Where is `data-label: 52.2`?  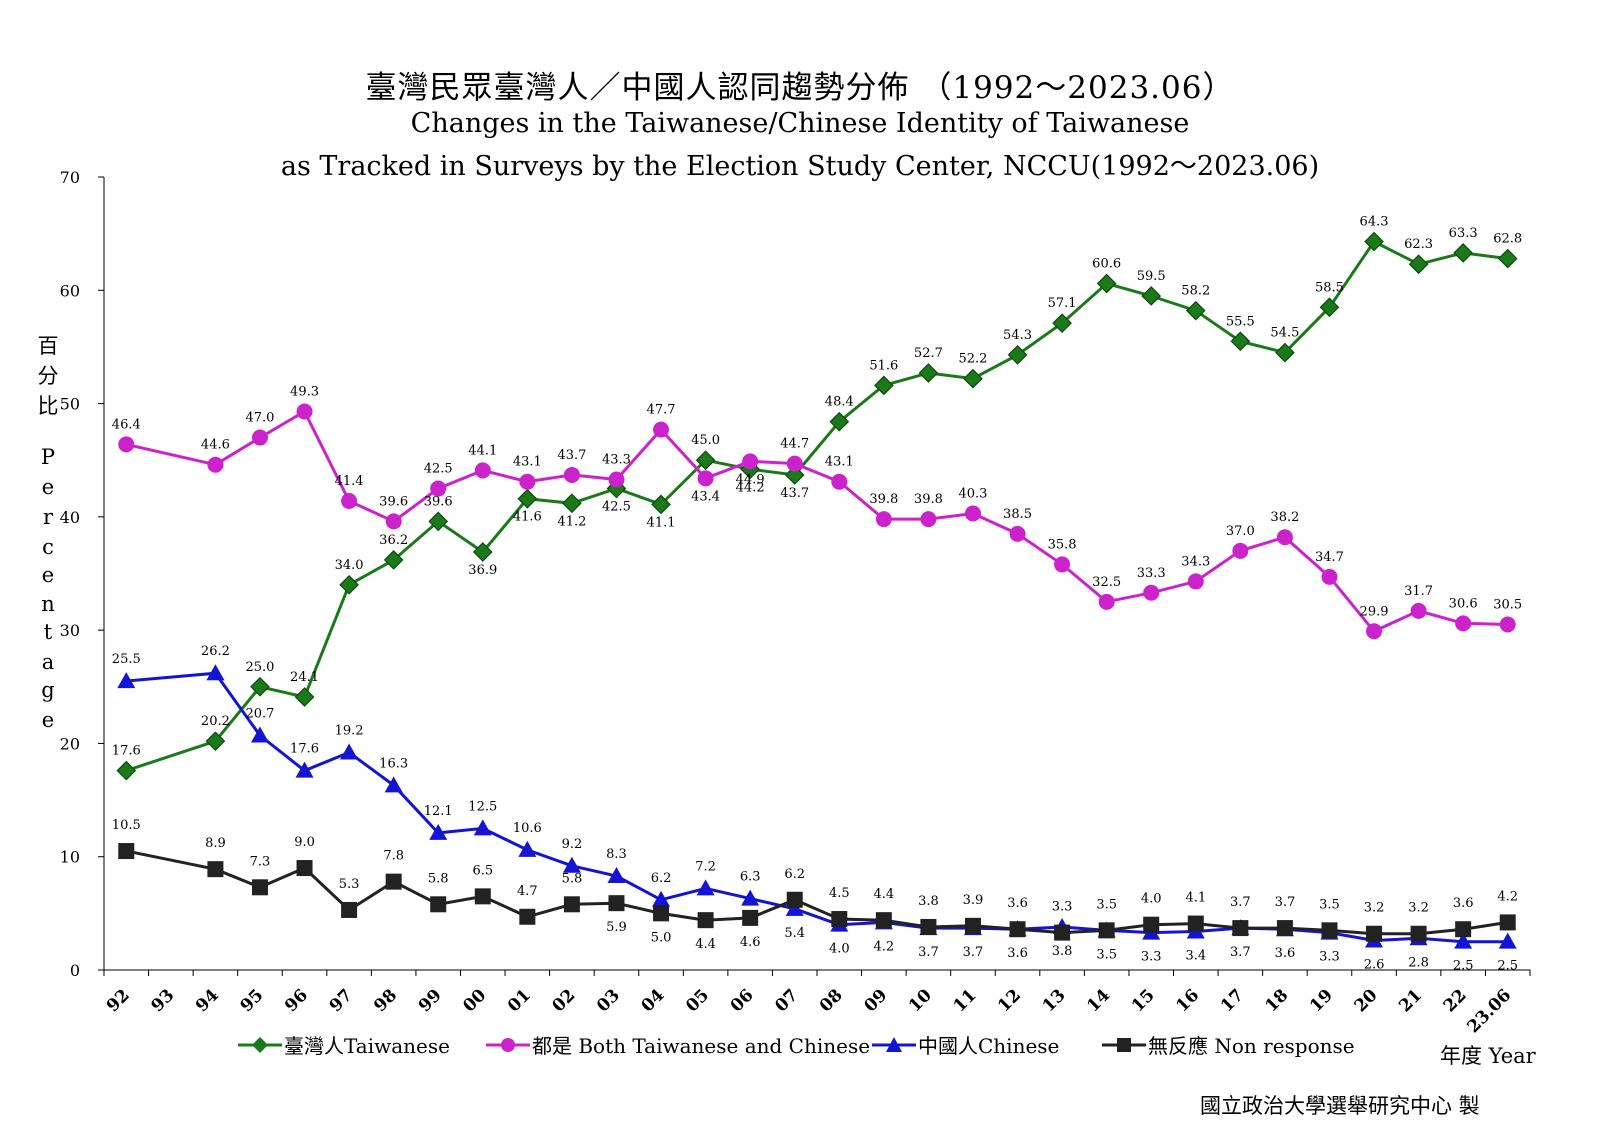
data-label: 52.2 is located at coordinates (972, 359).